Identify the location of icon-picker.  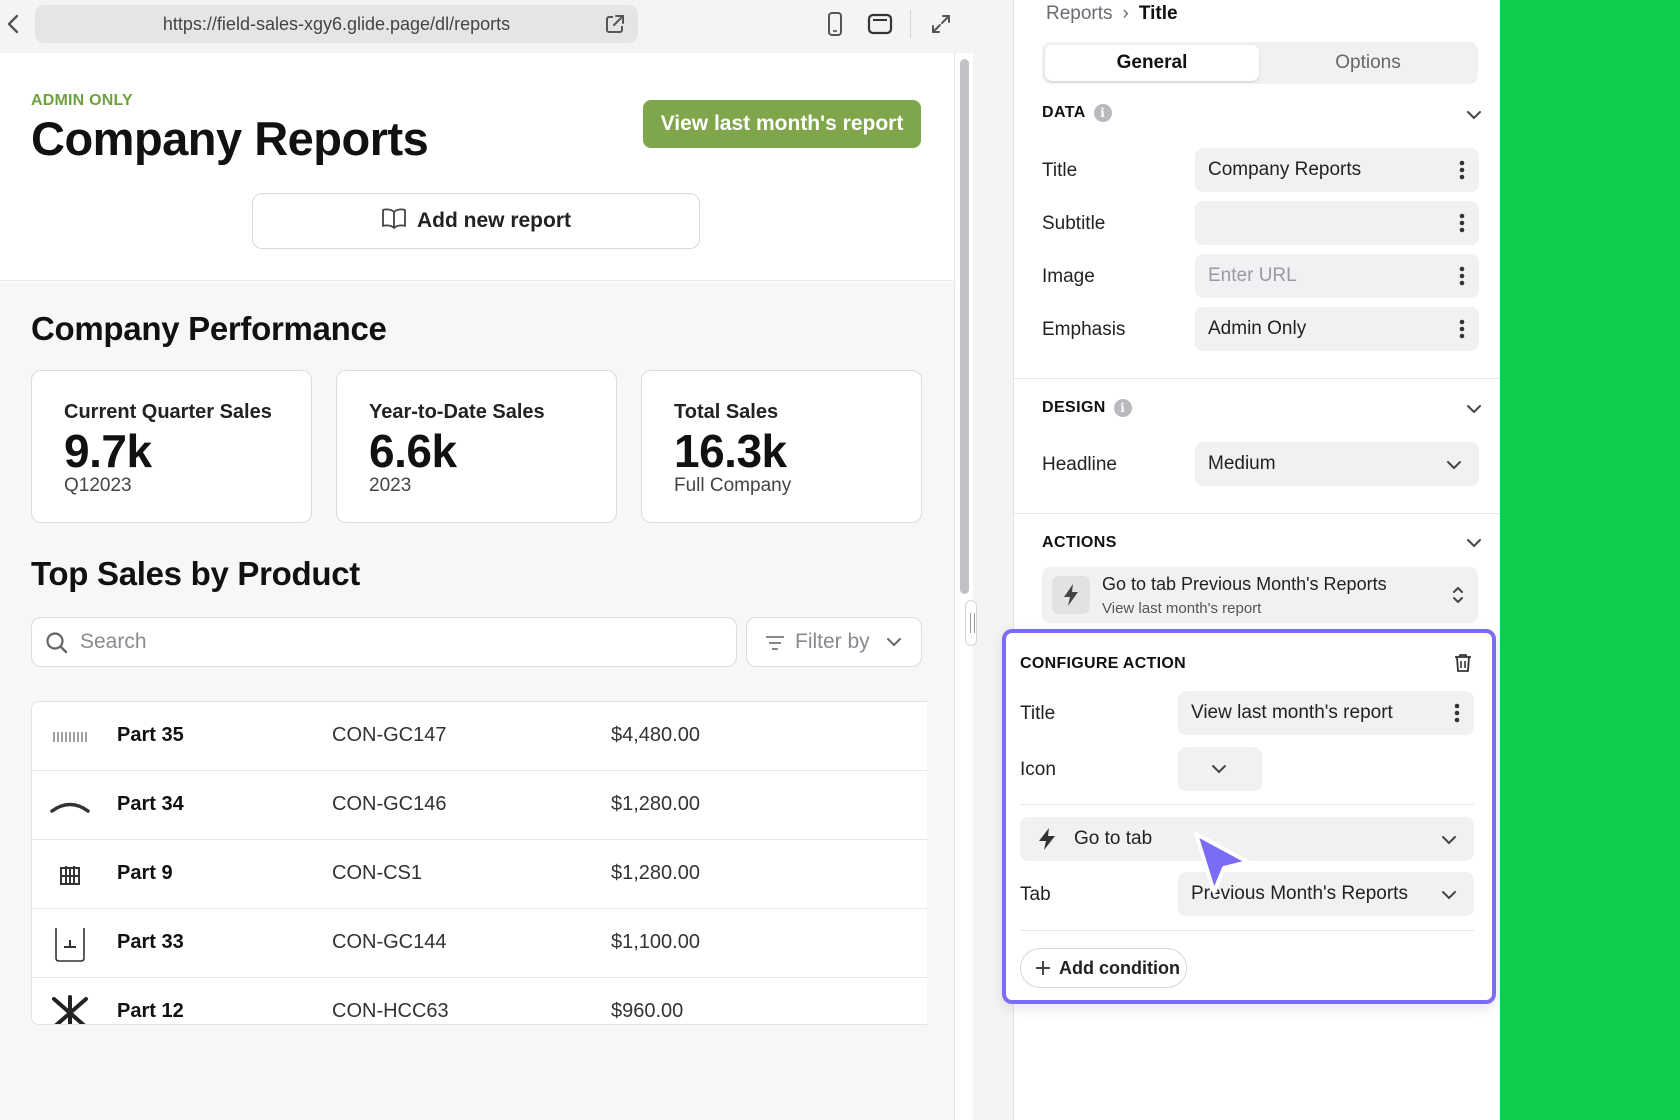
(1220, 769).